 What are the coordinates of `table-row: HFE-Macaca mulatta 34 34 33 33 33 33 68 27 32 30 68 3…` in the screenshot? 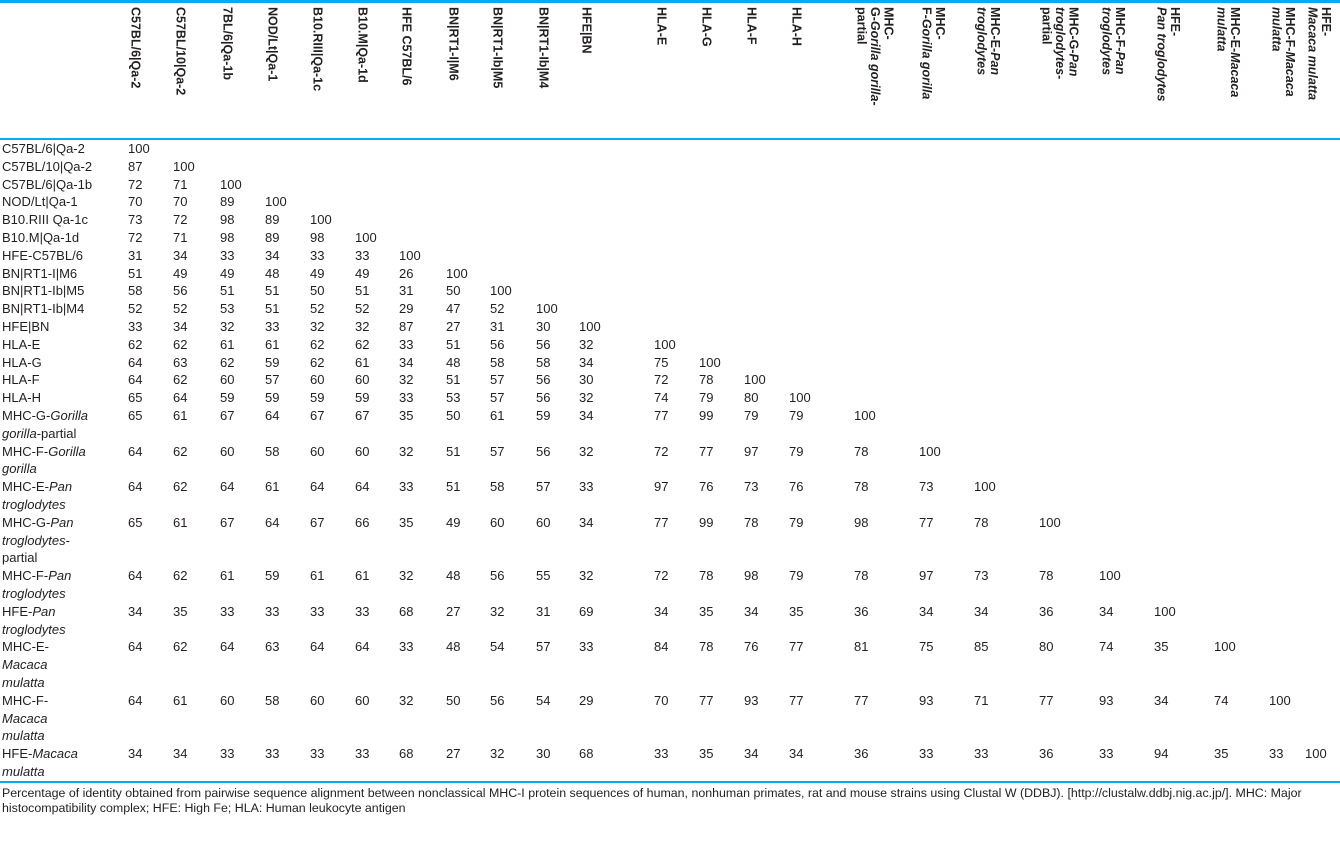 It's located at (670, 763).